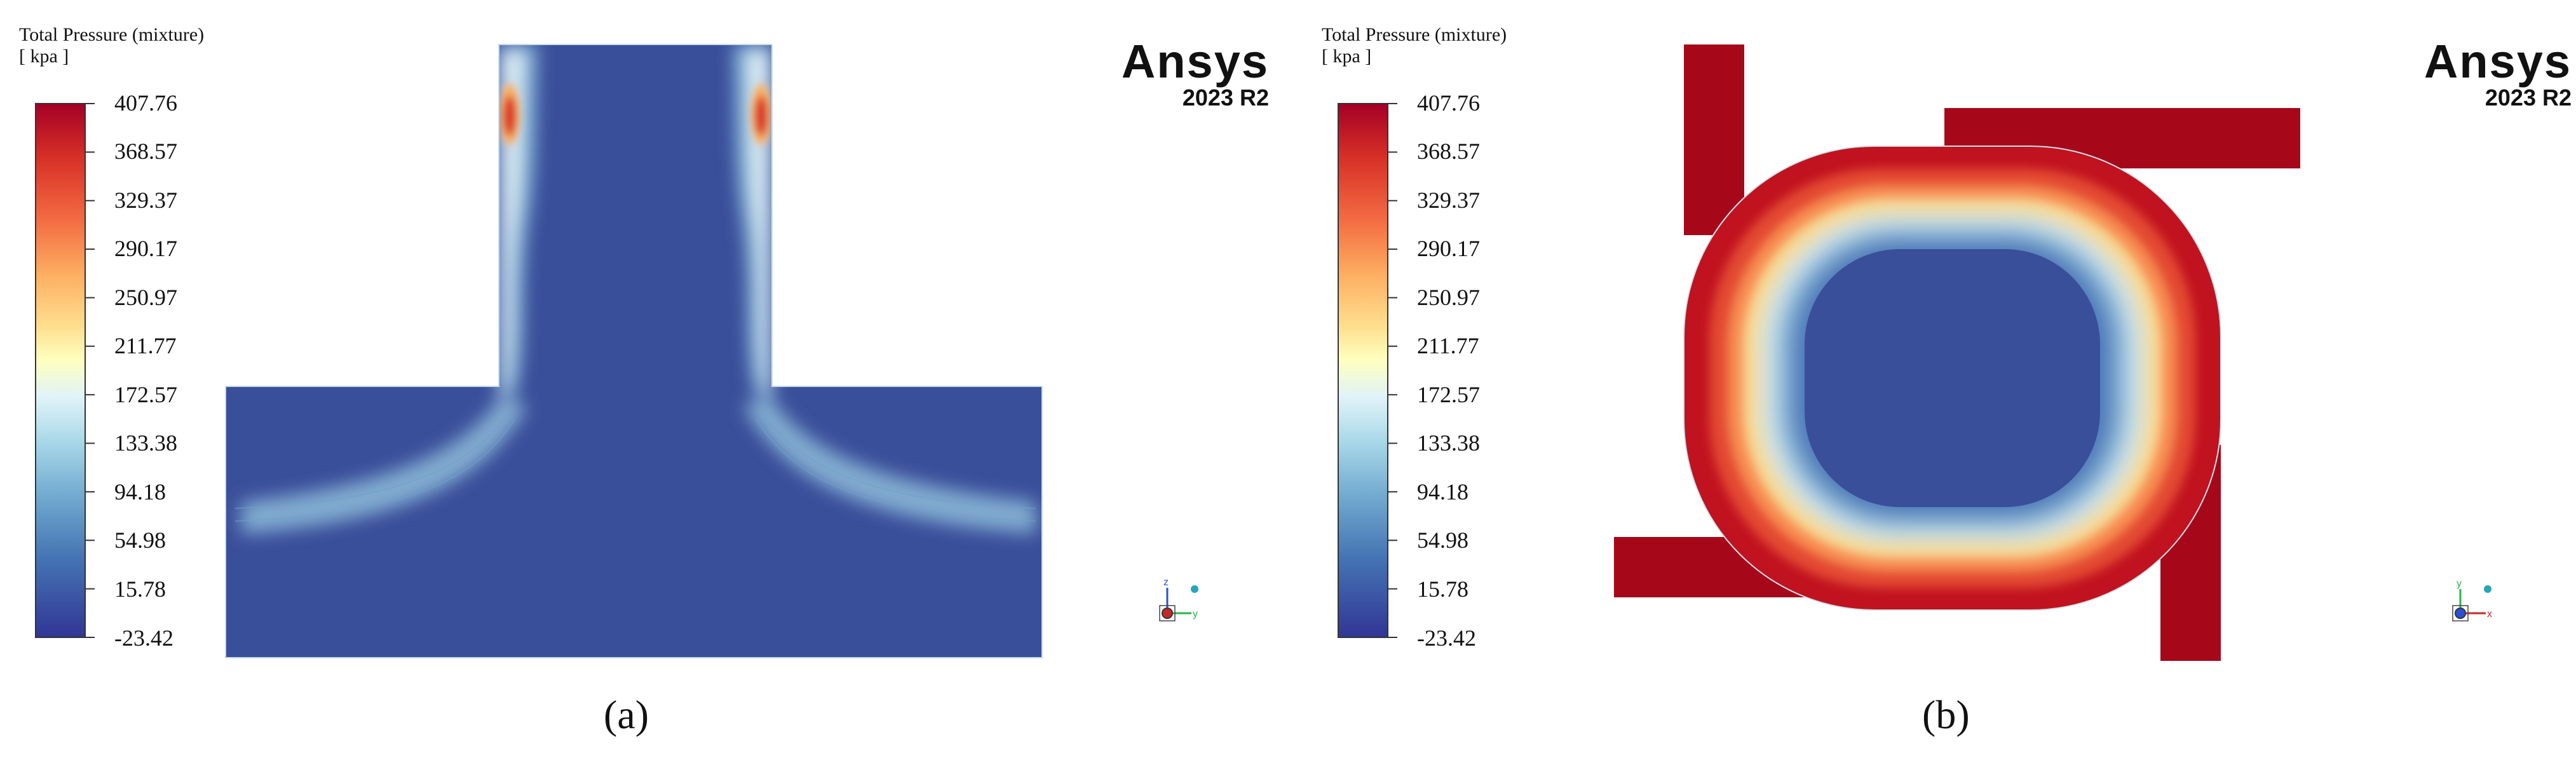 This screenshot has width=2576, height=774. What do you see at coordinates (1946, 714) in the screenshot?
I see `panel-caption-b: (b)` at bounding box center [1946, 714].